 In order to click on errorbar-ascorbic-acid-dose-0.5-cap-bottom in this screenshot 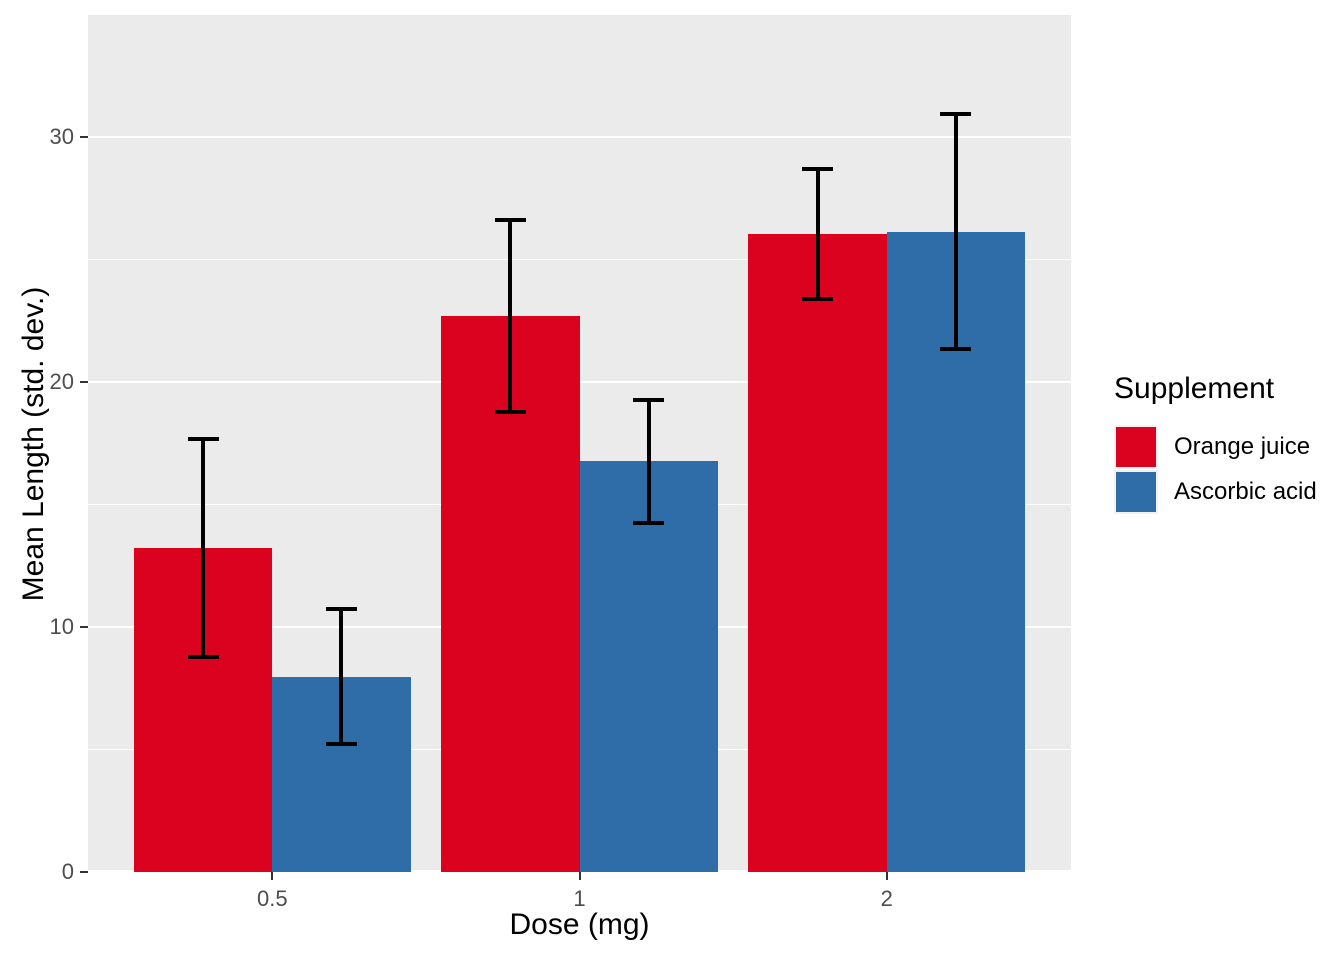, I will do `click(341, 743)`.